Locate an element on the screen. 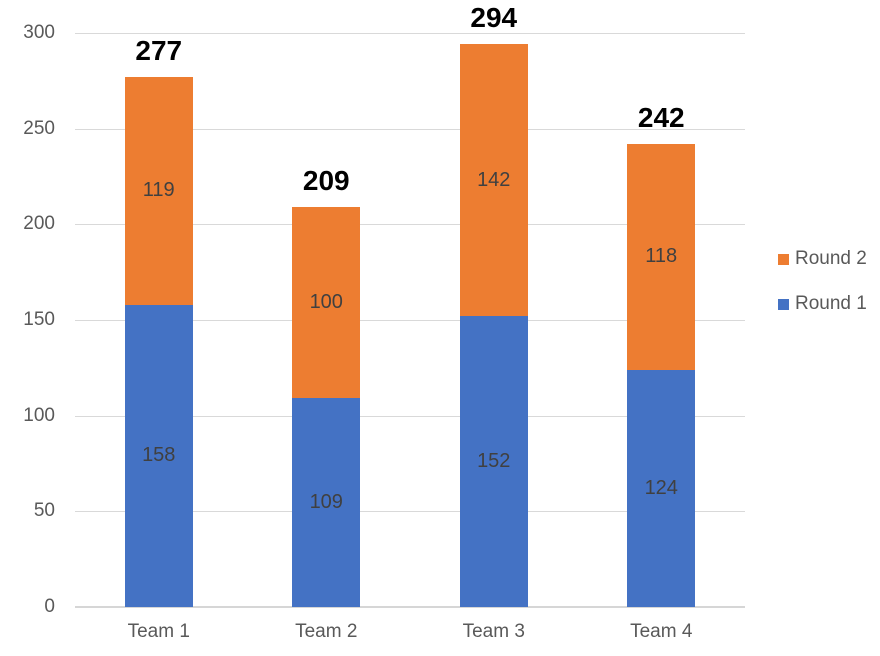 Image resolution: width=880 pixels, height=656 pixels. segment-value-label: 142 is located at coordinates (494, 179).